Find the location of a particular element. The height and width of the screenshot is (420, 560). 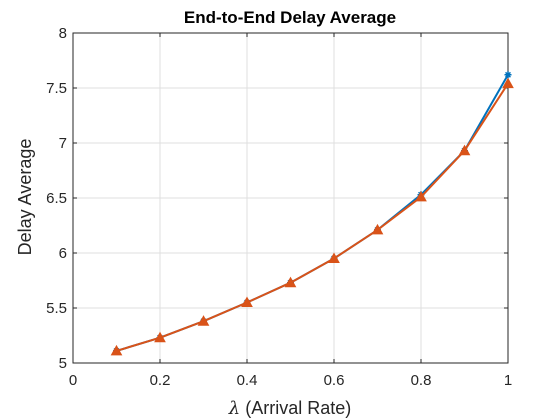

x-tick-labels: 0 0.2 0.4 0.6 0.8 1 is located at coordinates (290, 380).